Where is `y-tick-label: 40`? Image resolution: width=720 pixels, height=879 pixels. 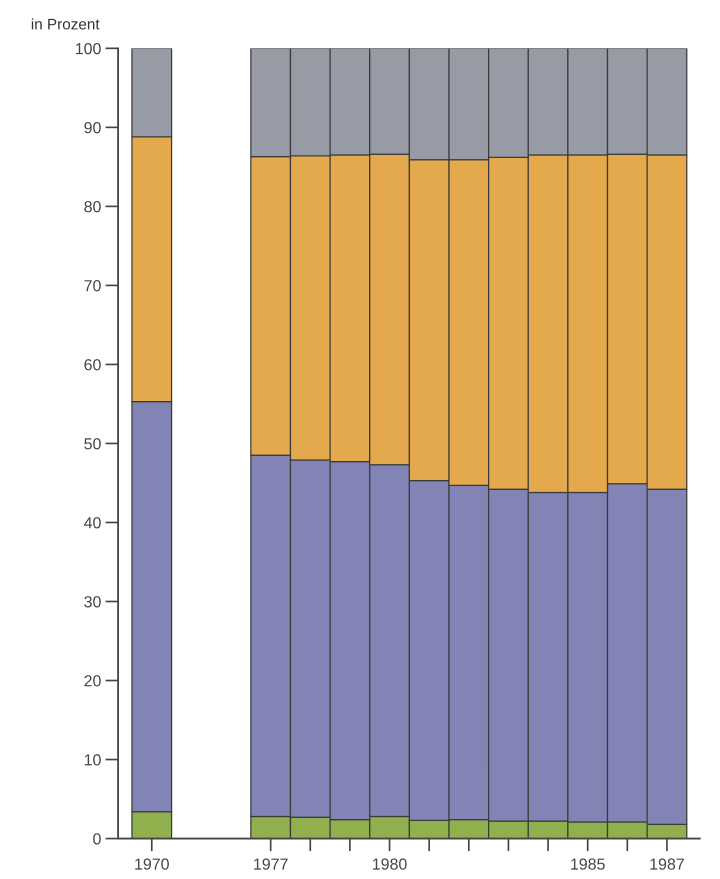 y-tick-label: 40 is located at coordinates (92, 522).